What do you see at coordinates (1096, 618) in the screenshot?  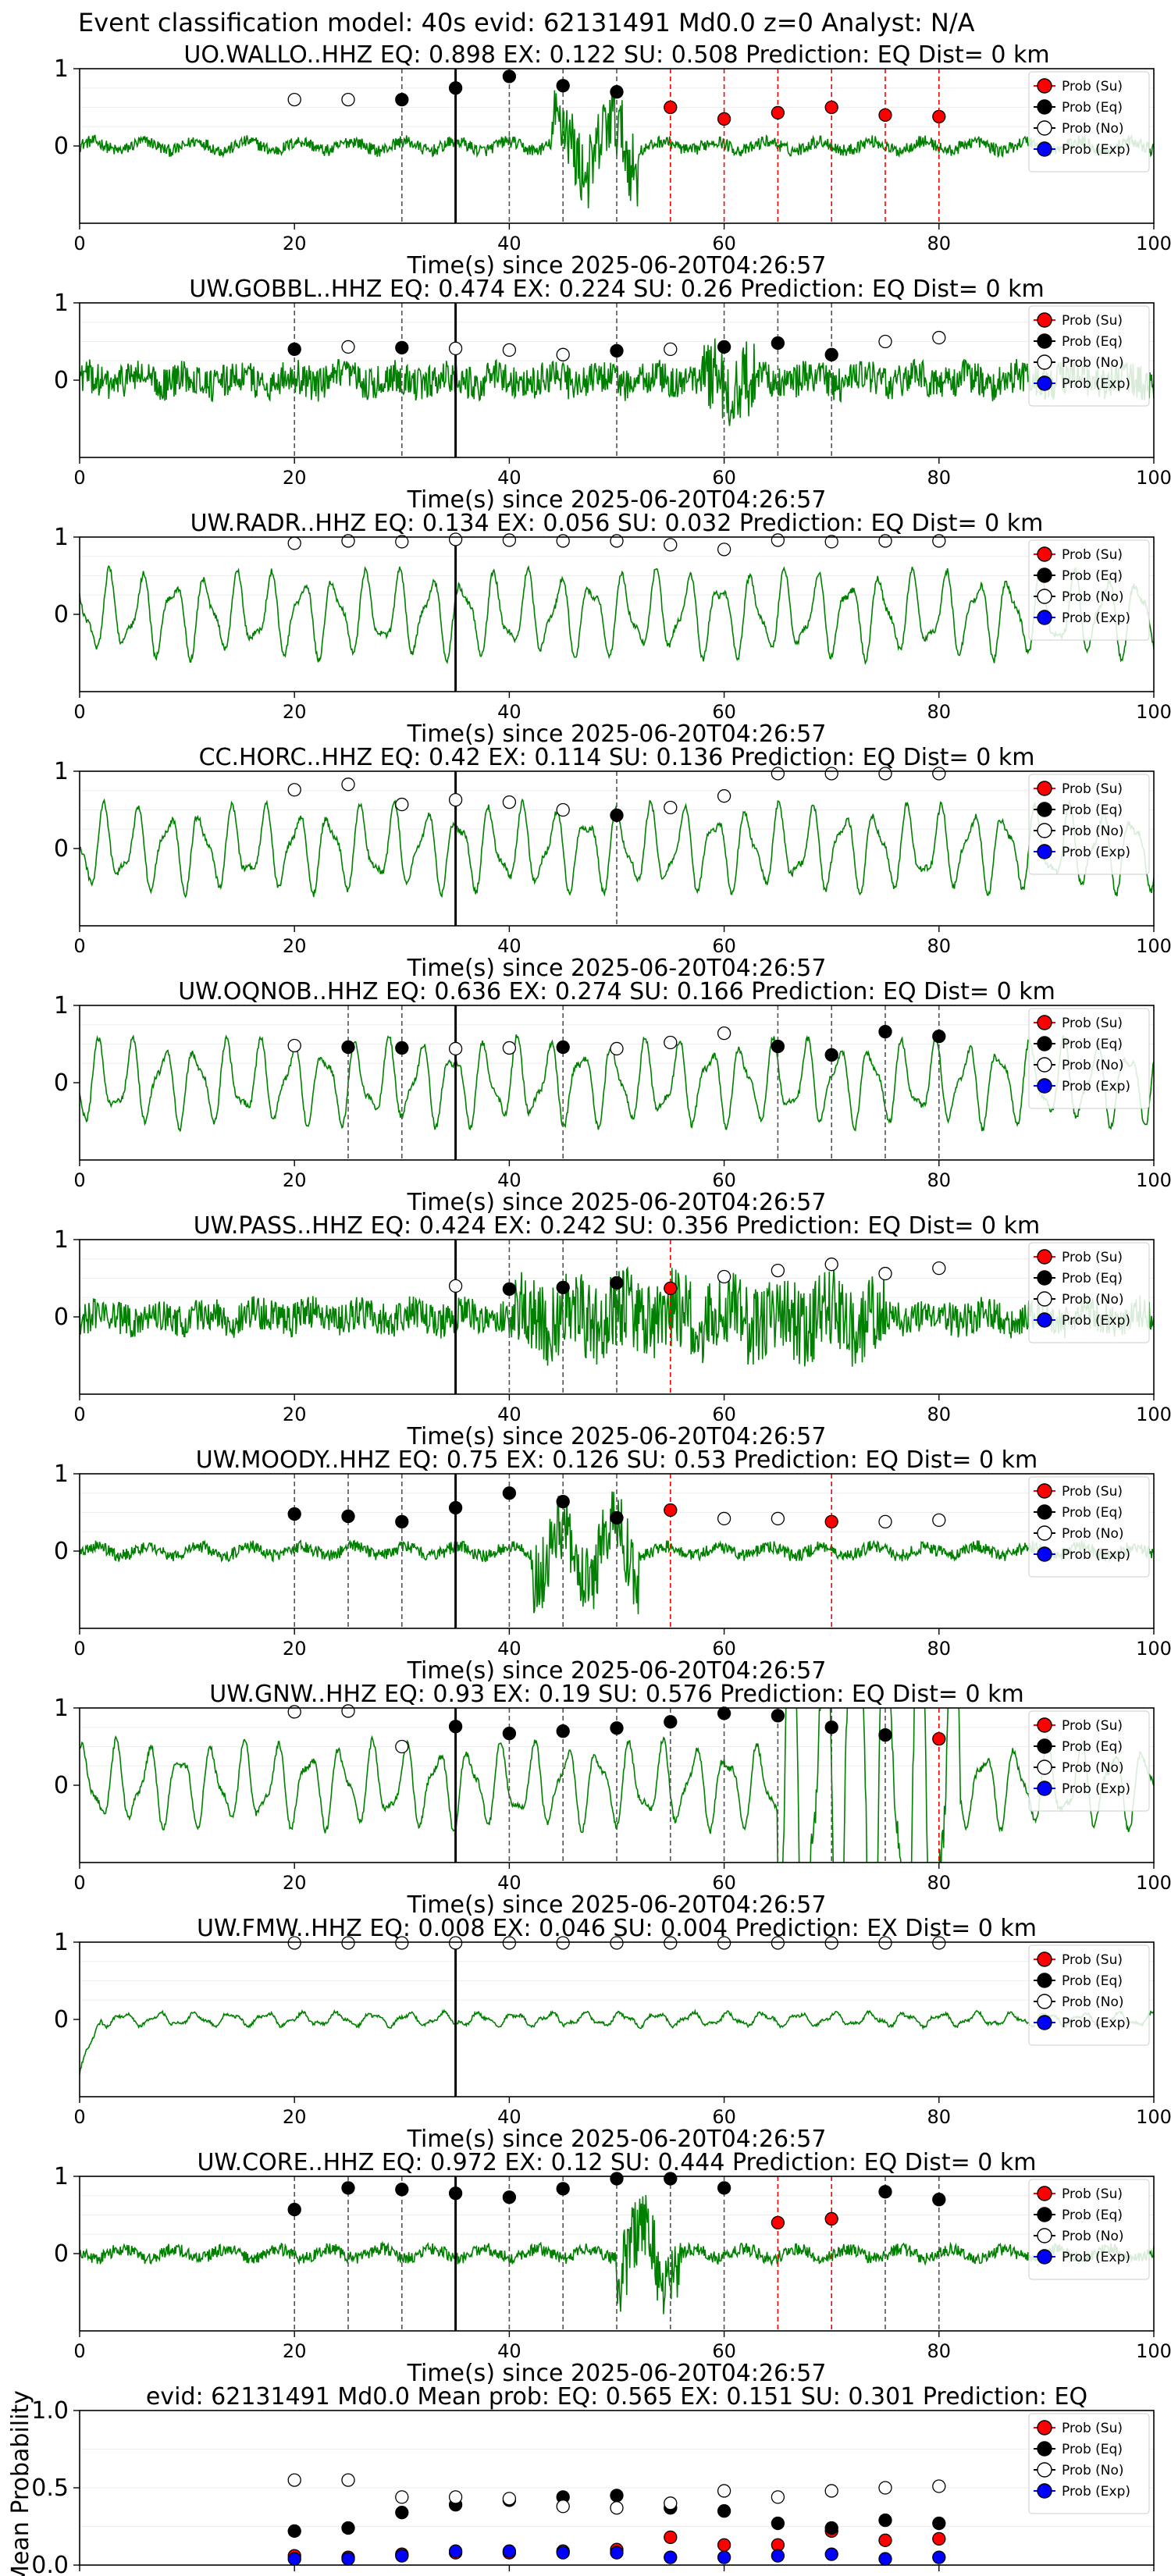 I see `legend-label-2-3: Prob (Exp)` at bounding box center [1096, 618].